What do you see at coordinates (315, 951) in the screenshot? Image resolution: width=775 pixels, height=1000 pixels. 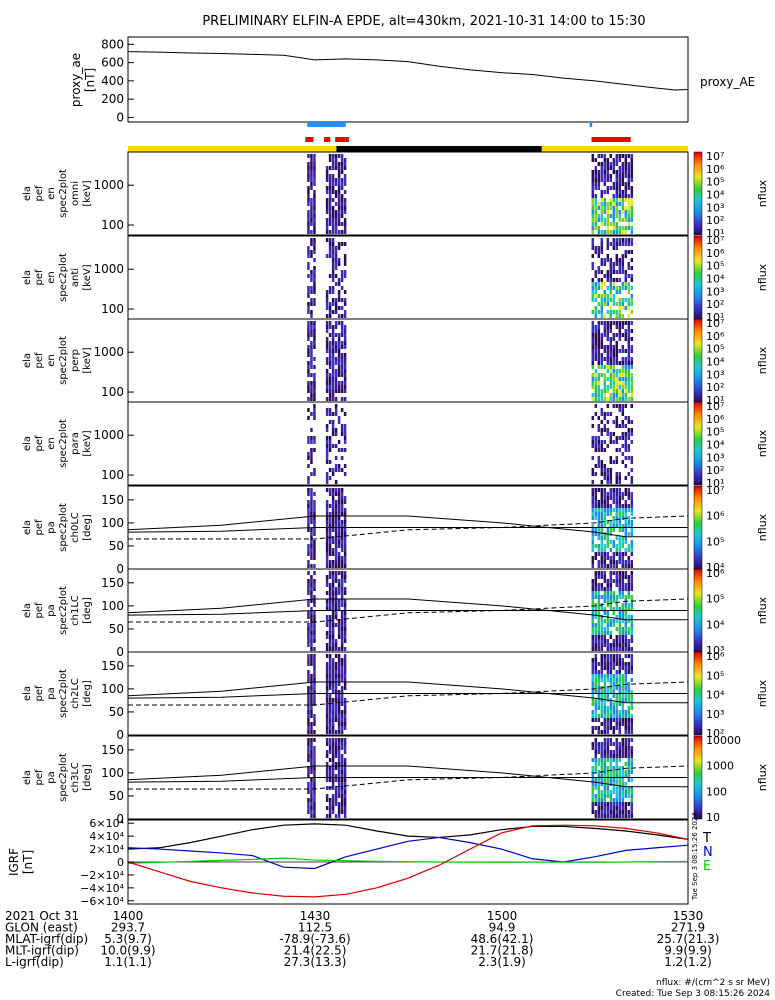 I see `footer-value: 21.4(22.5)` at bounding box center [315, 951].